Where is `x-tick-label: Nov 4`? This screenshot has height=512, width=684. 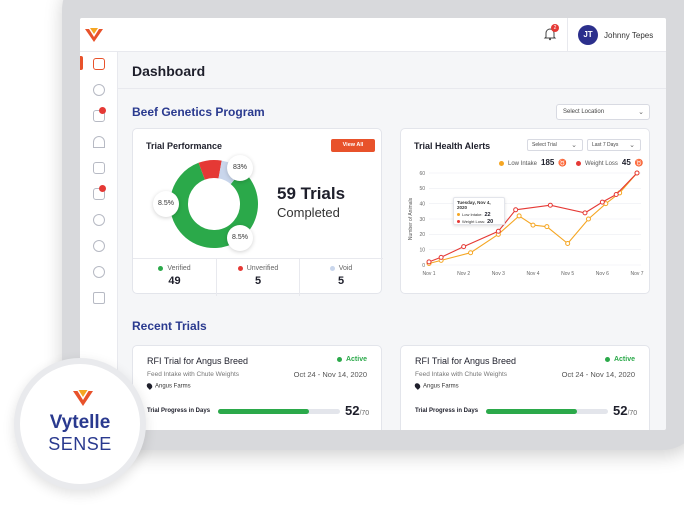
x-tick-label: Nov 4 is located at coordinates (532, 274).